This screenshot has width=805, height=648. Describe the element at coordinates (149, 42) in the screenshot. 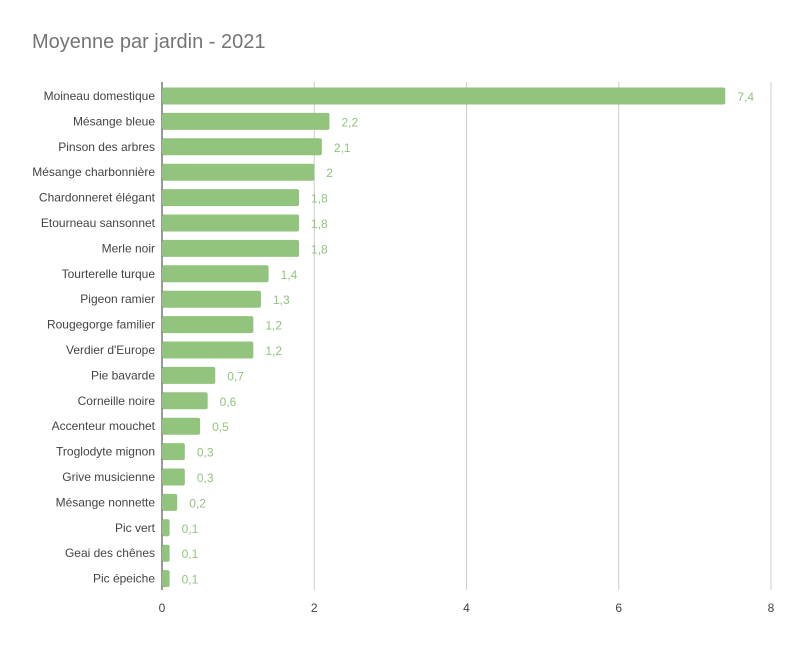

I see `chart-title: Moyenne par jardin - 2021` at that location.